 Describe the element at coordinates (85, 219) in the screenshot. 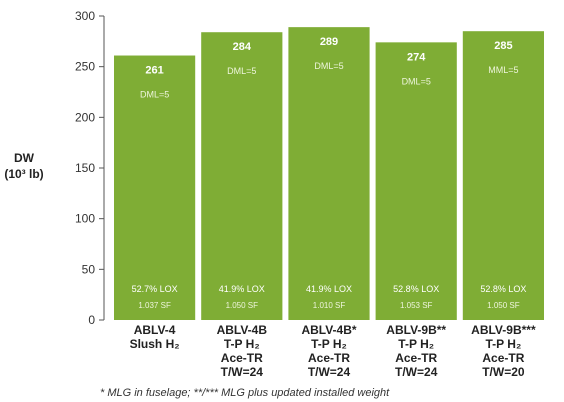

I see `y-tick-label: 100` at that location.